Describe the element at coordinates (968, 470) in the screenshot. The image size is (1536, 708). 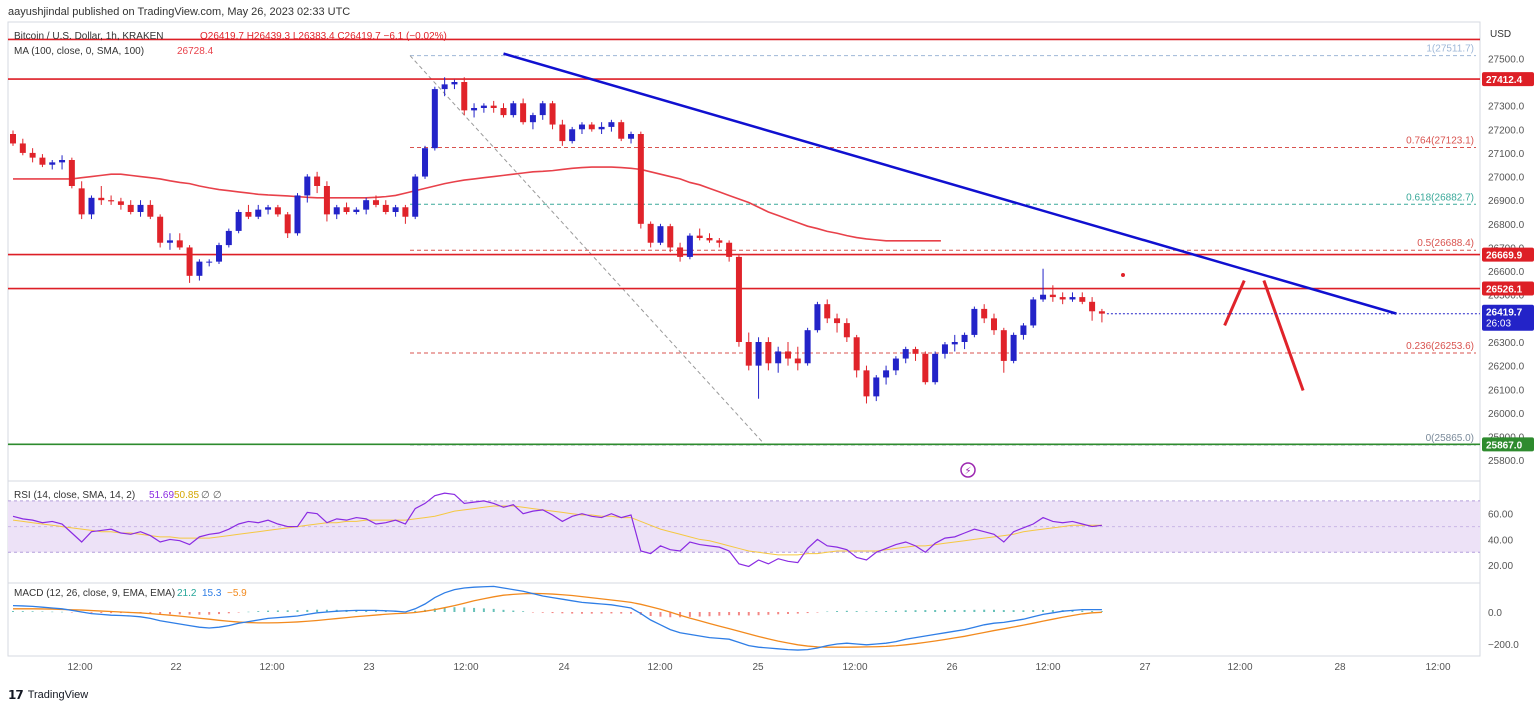
I see `lightning-icon` at that location.